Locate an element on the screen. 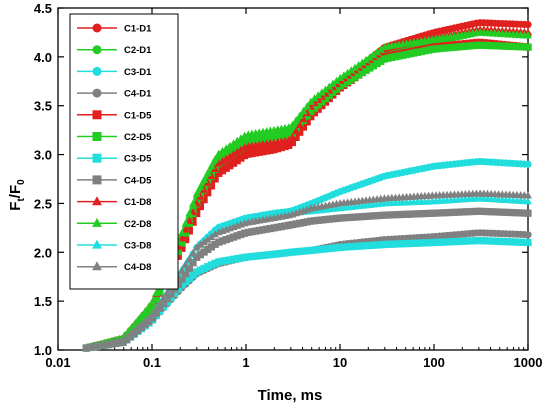 The image size is (550, 409). legend-label: C2-D5 is located at coordinates (138, 137).